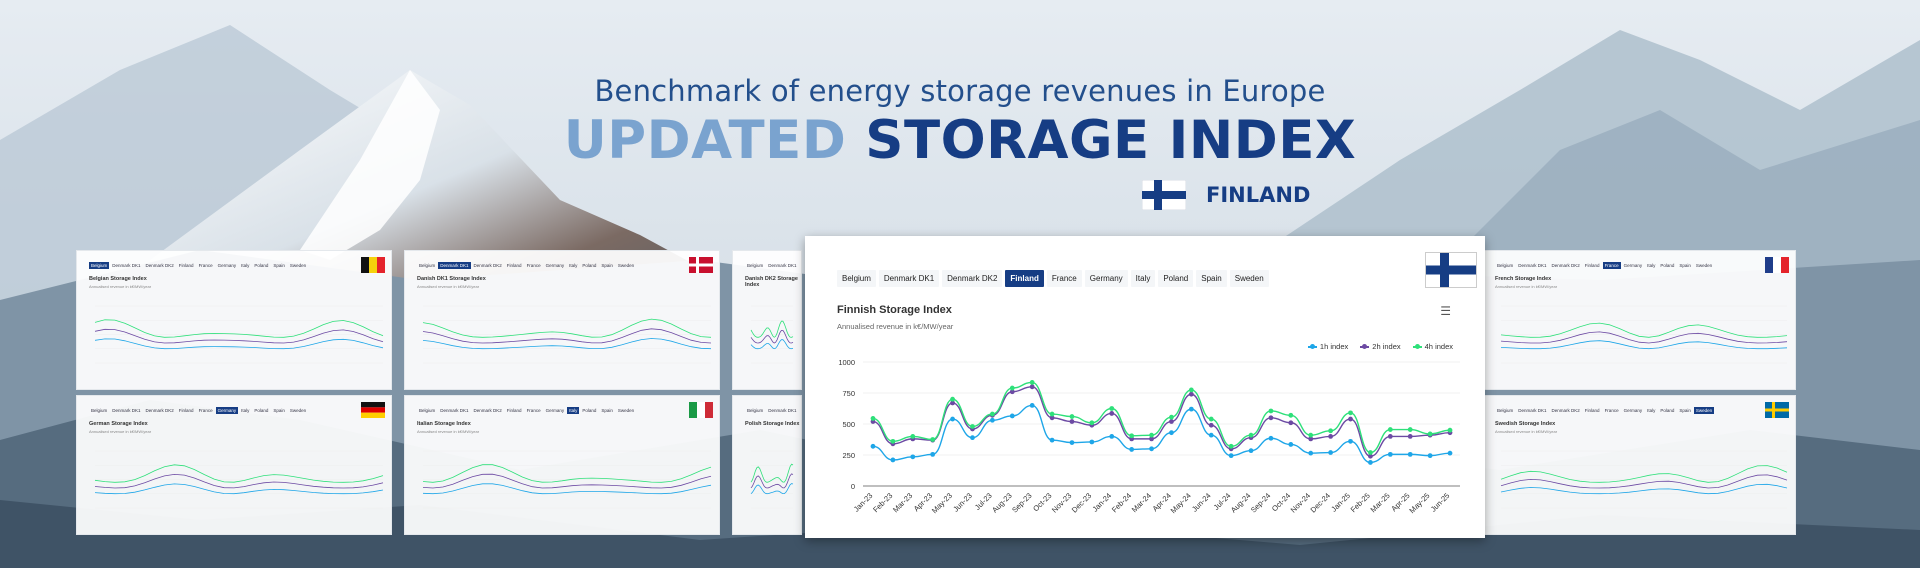 This screenshot has height=568, width=1920. What do you see at coordinates (701, 267) in the screenshot?
I see `mini-flag` at bounding box center [701, 267].